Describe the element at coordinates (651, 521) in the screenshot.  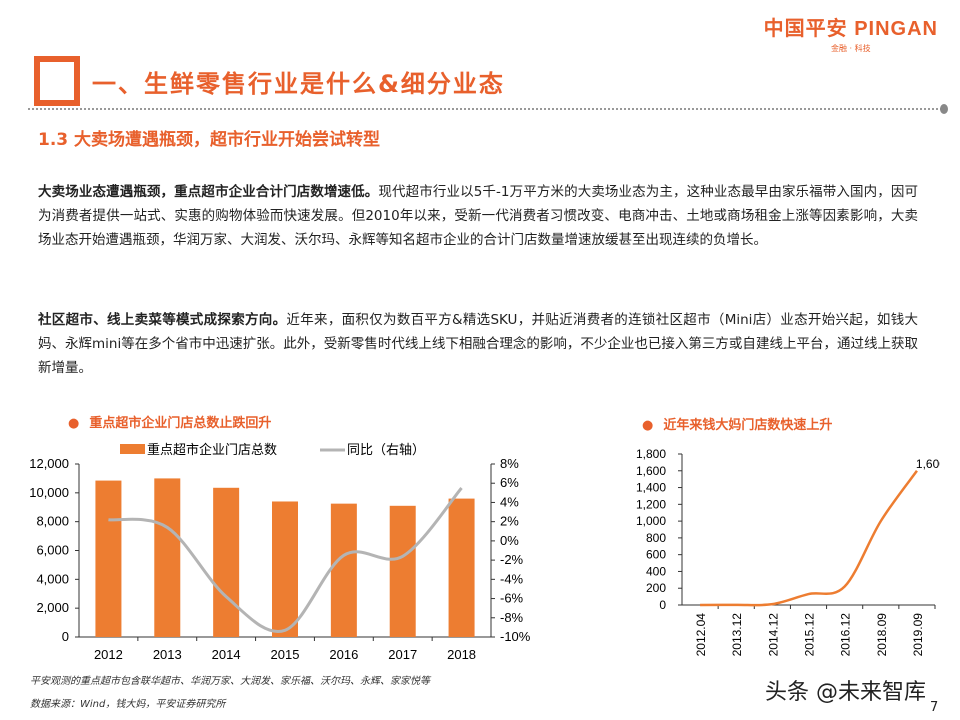
I see `y-tick-label: 1,000` at that location.